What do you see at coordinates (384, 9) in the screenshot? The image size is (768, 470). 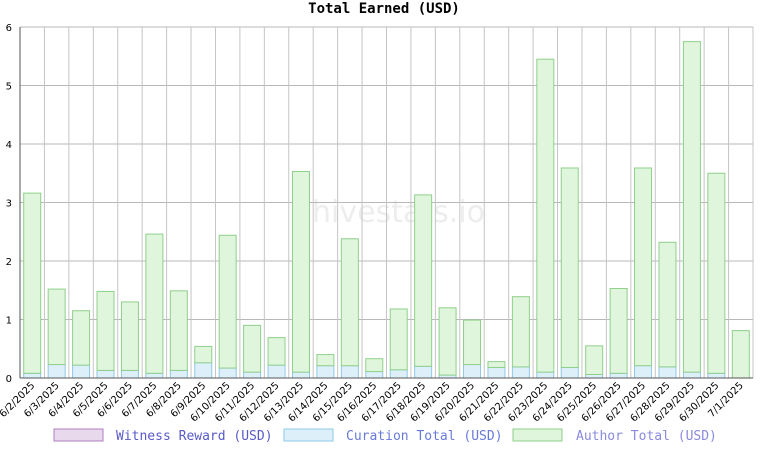 I see `chart-title: Total Earned (USD)` at bounding box center [384, 9].